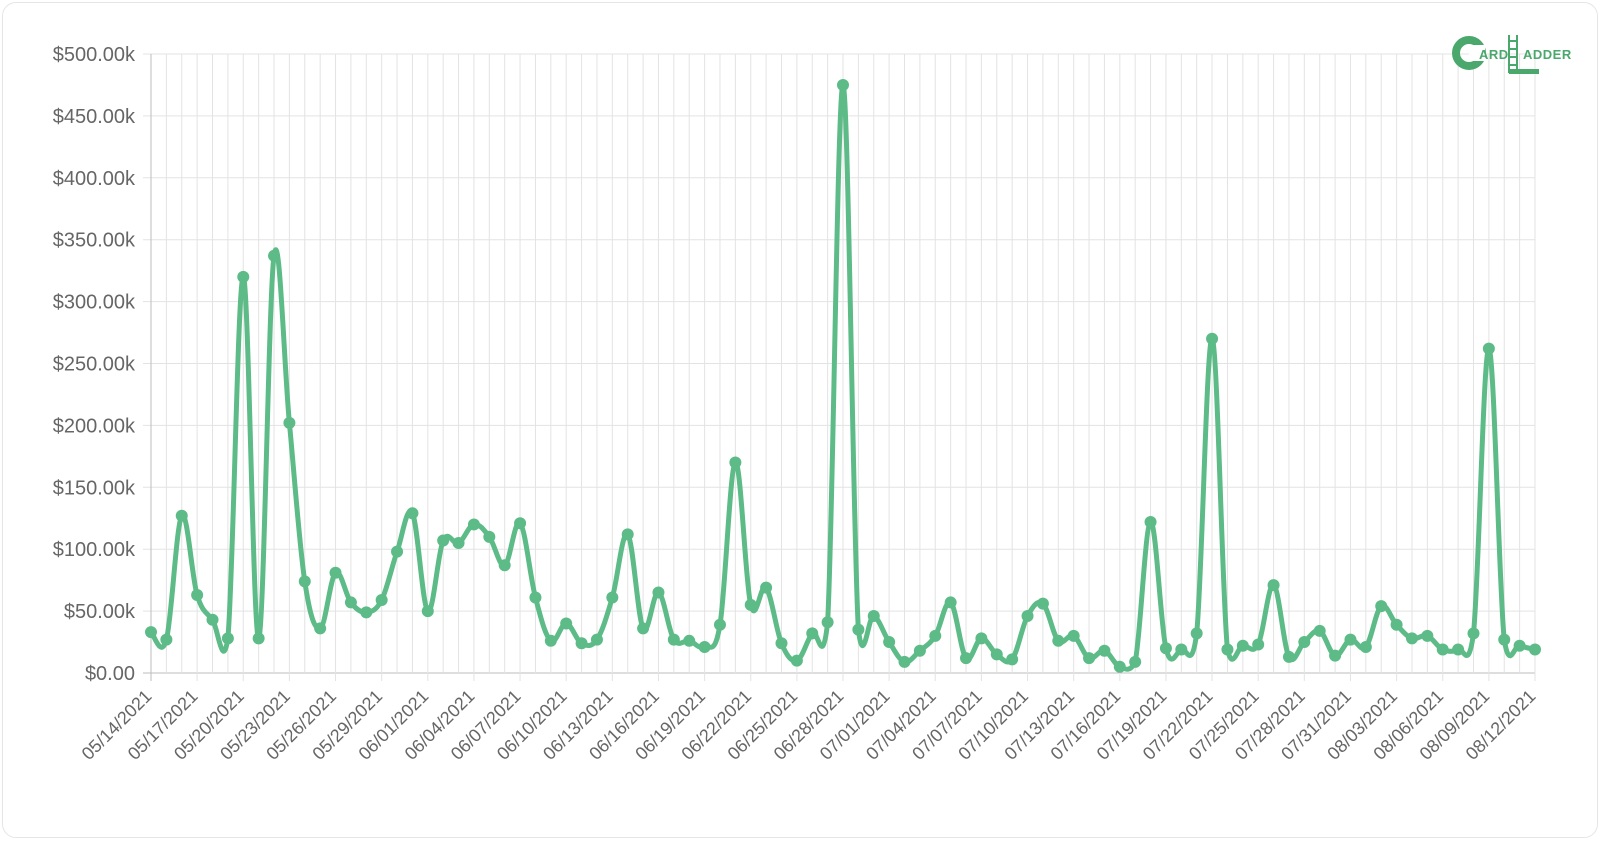 The height and width of the screenshot is (842, 1602). I want to click on y-tick-label: $450.00k, so click(94, 117).